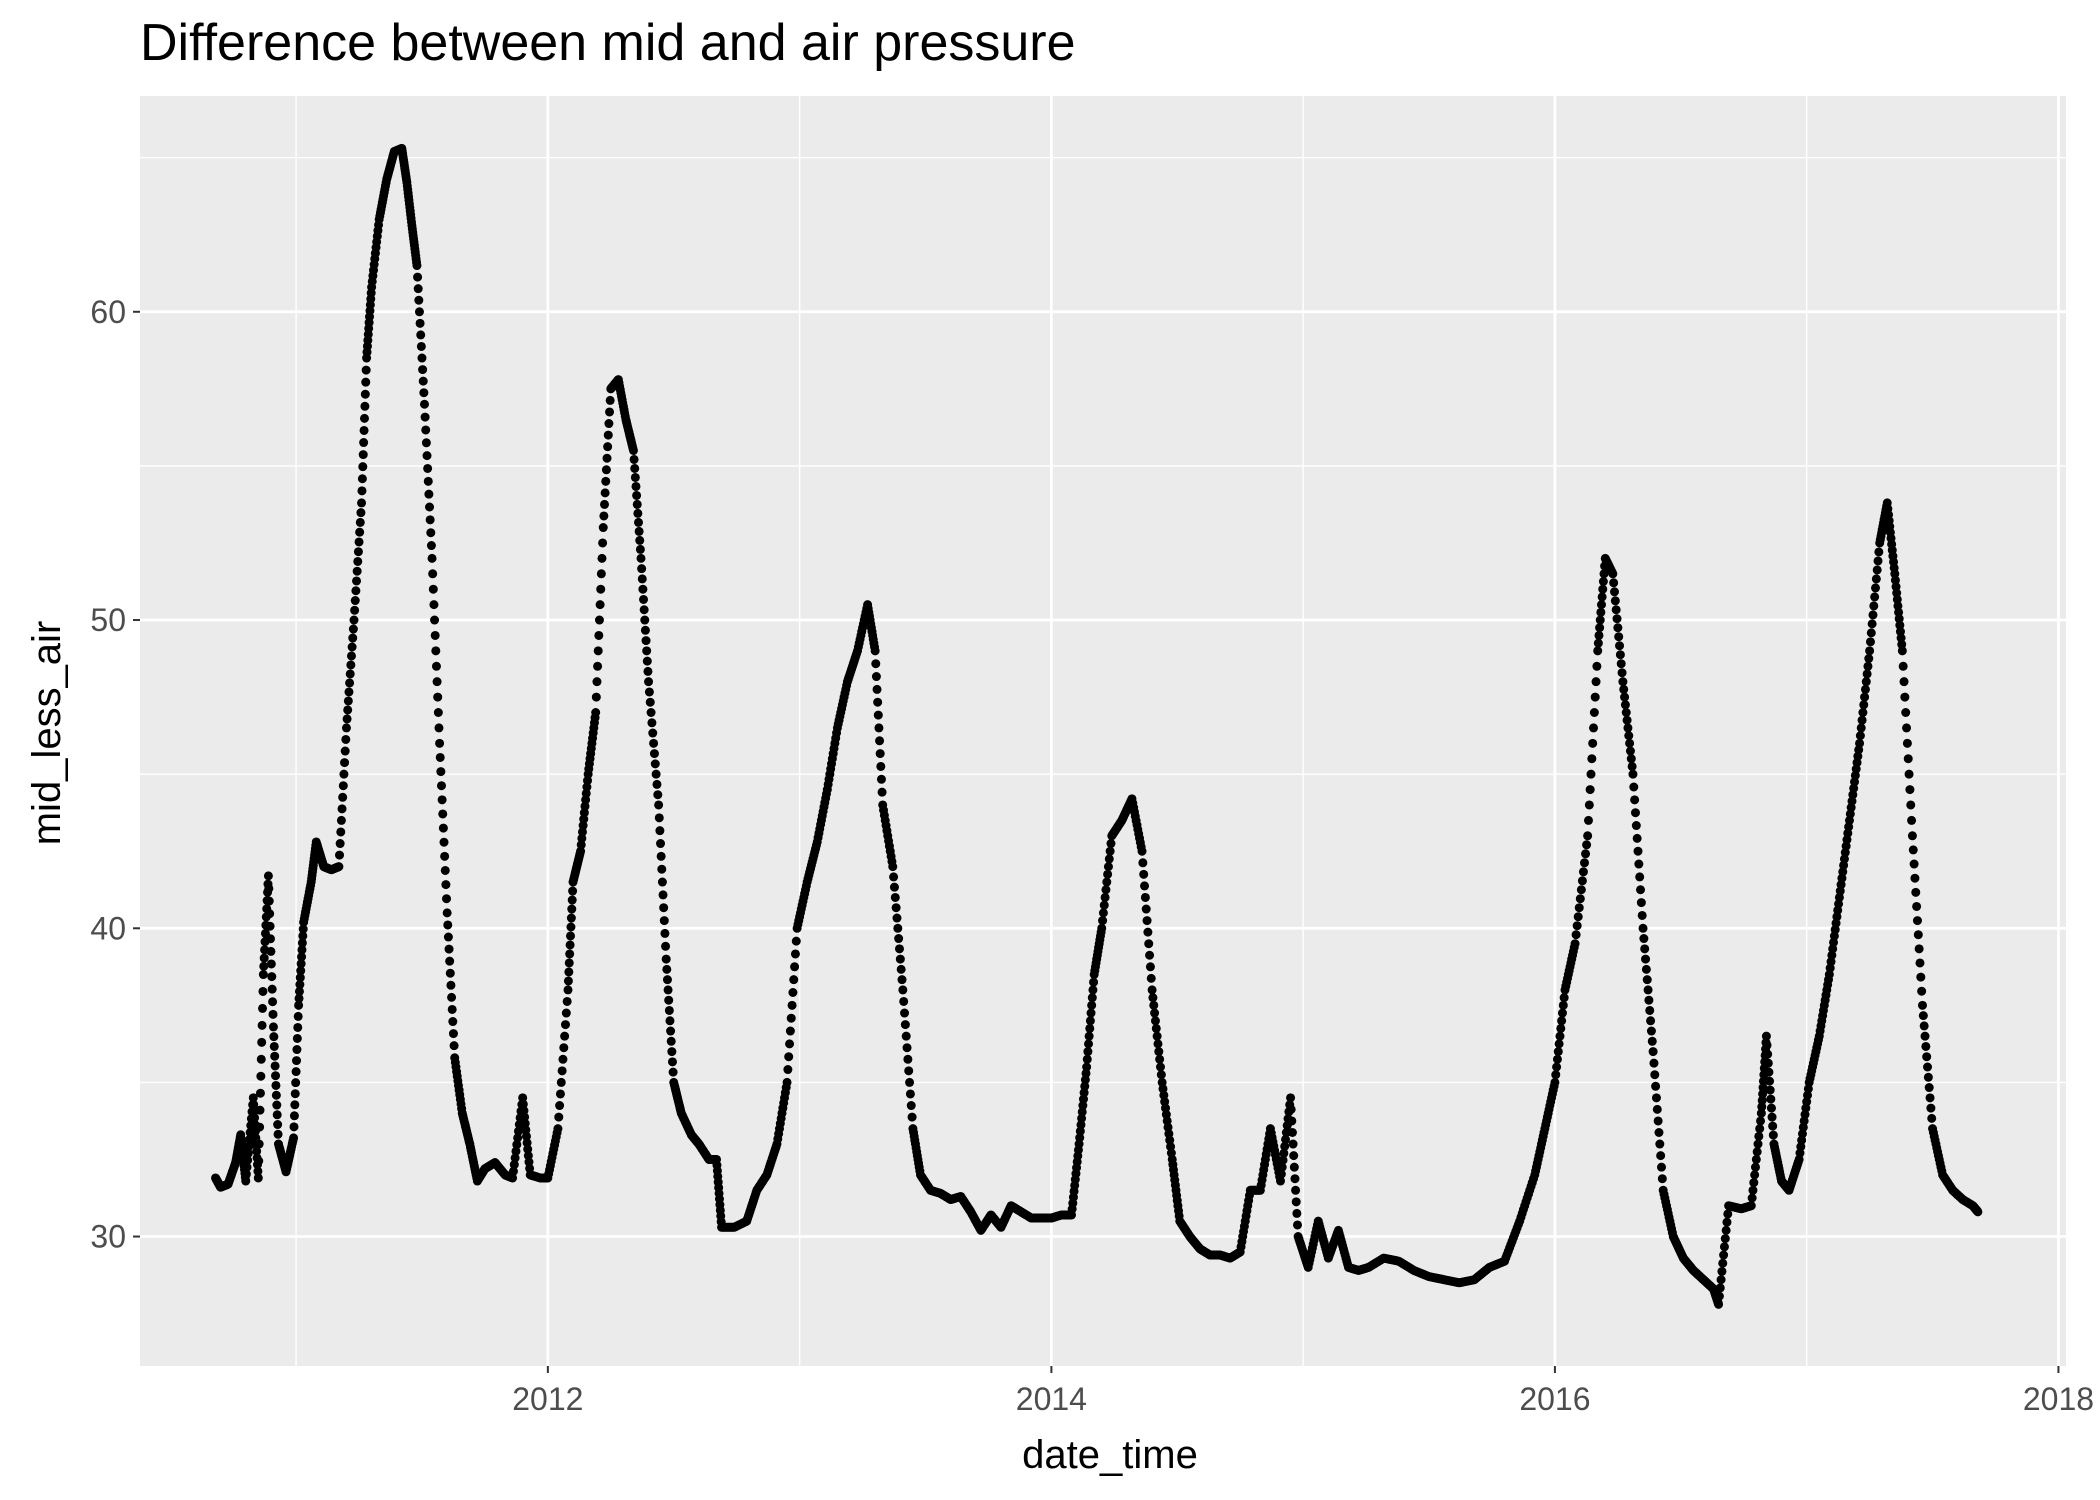  What do you see at coordinates (47, 733) in the screenshot?
I see `y-axis-title: mid_less_air` at bounding box center [47, 733].